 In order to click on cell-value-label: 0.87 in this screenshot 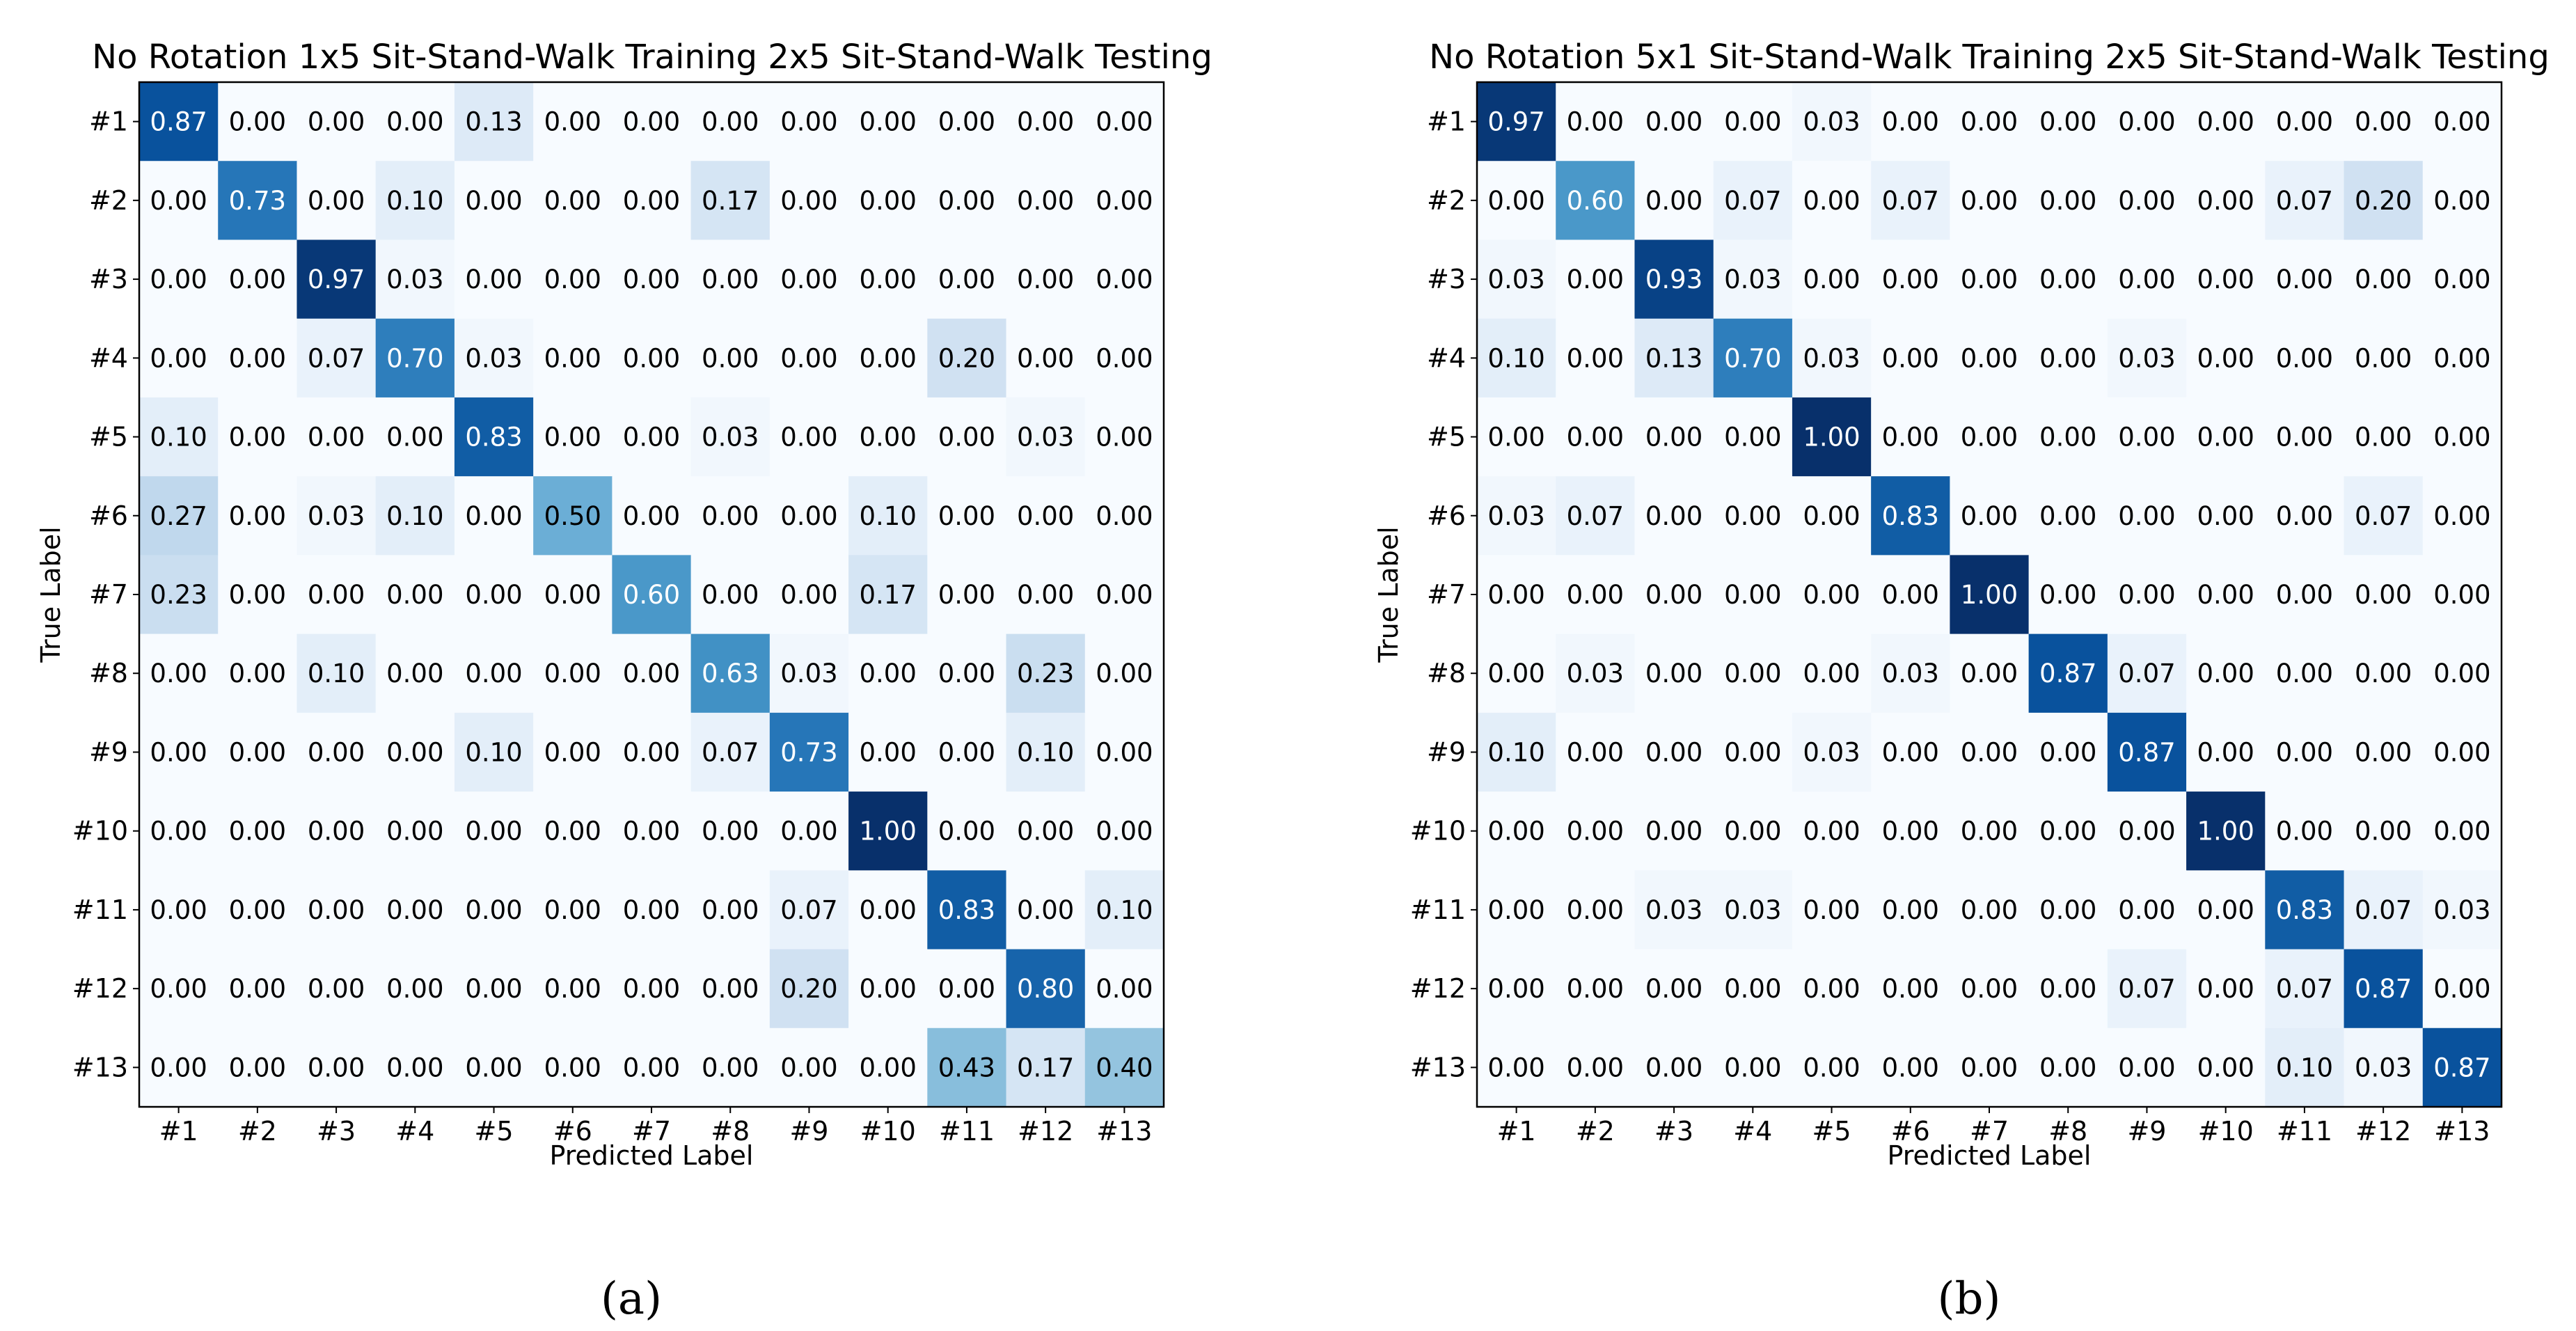, I will do `click(2461, 1067)`.